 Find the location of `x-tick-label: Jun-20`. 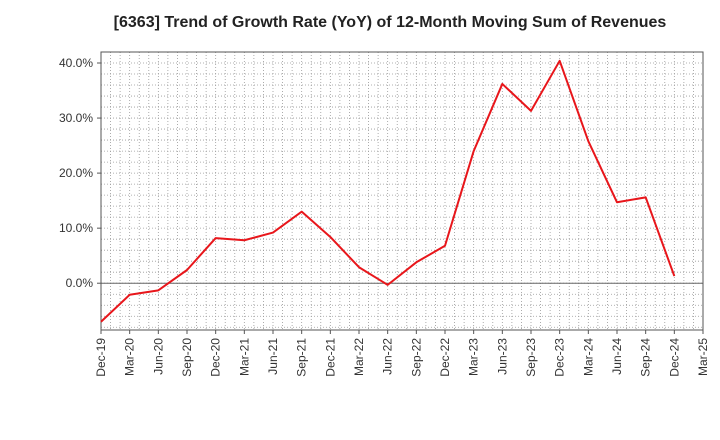

x-tick-label: Jun-20 is located at coordinates (158, 356).